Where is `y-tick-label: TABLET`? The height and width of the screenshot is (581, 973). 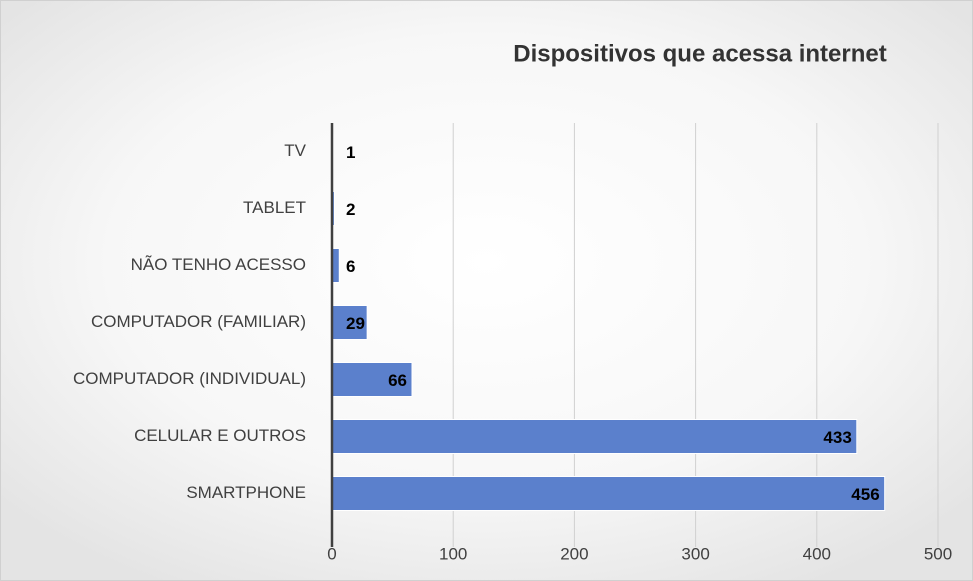 y-tick-label: TABLET is located at coordinates (274, 207).